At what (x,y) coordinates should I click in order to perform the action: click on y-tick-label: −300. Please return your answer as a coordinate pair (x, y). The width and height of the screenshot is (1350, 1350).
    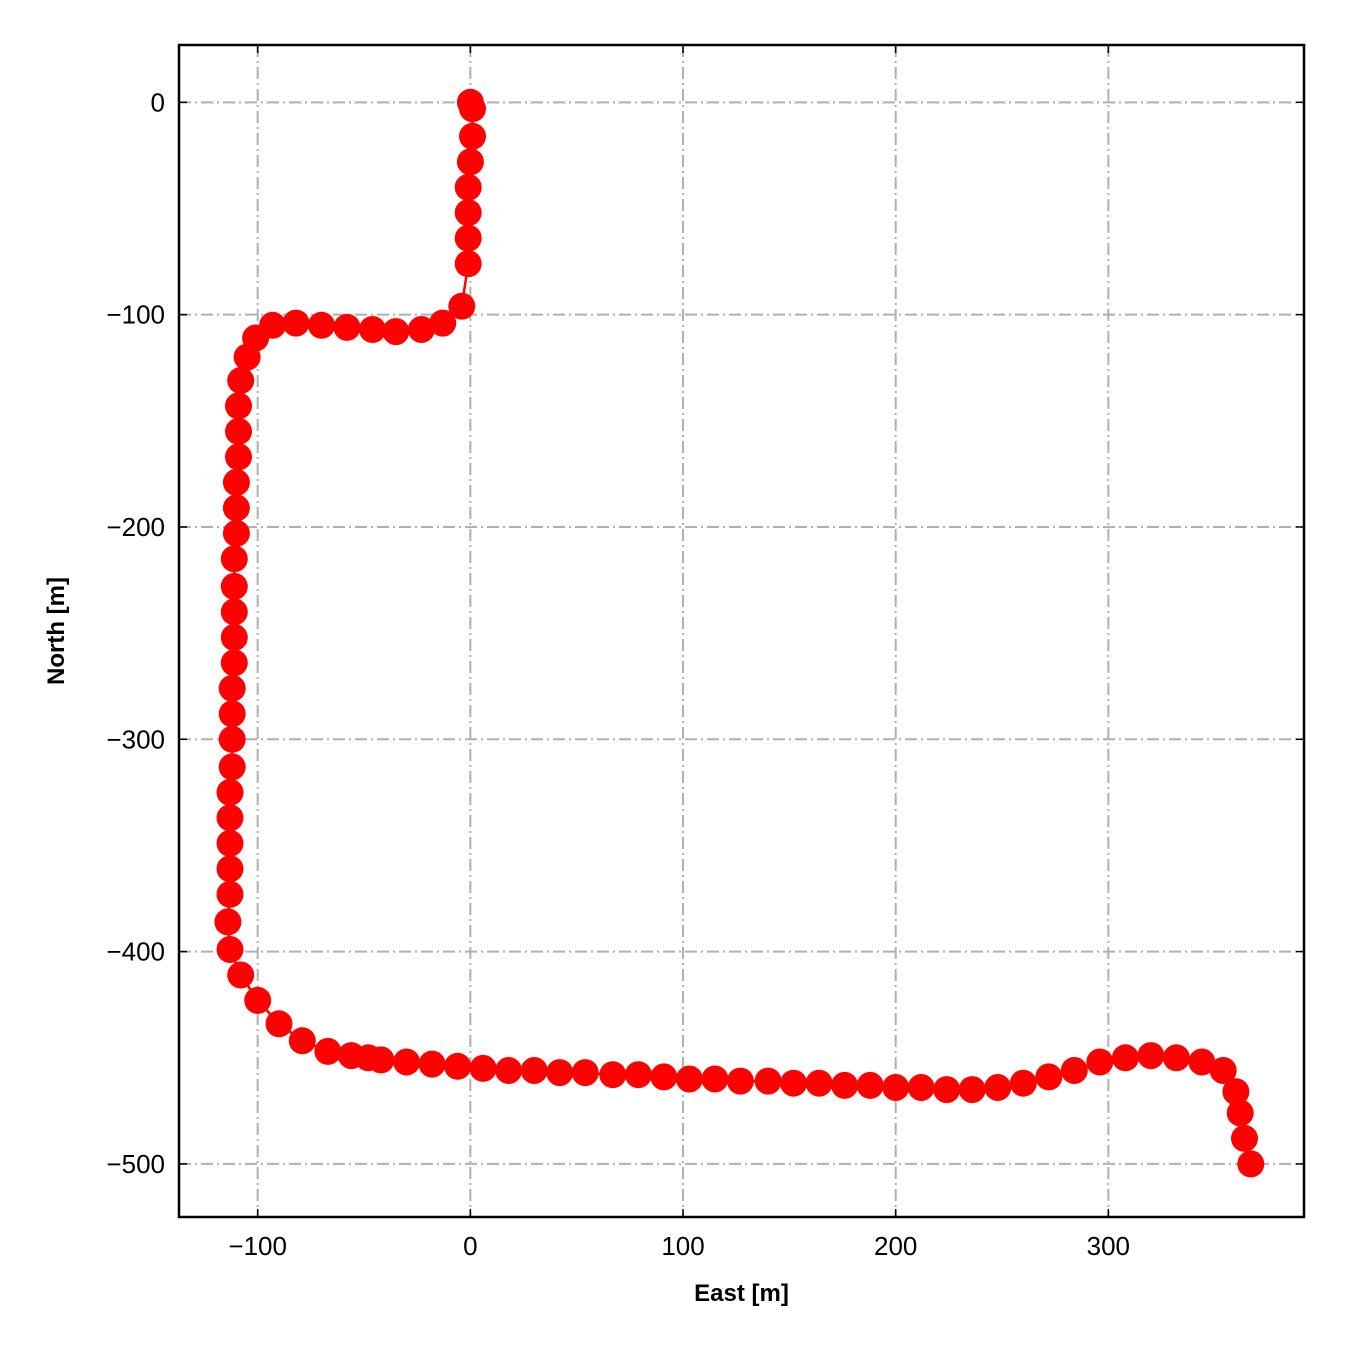
    Looking at the image, I should click on (135, 739).